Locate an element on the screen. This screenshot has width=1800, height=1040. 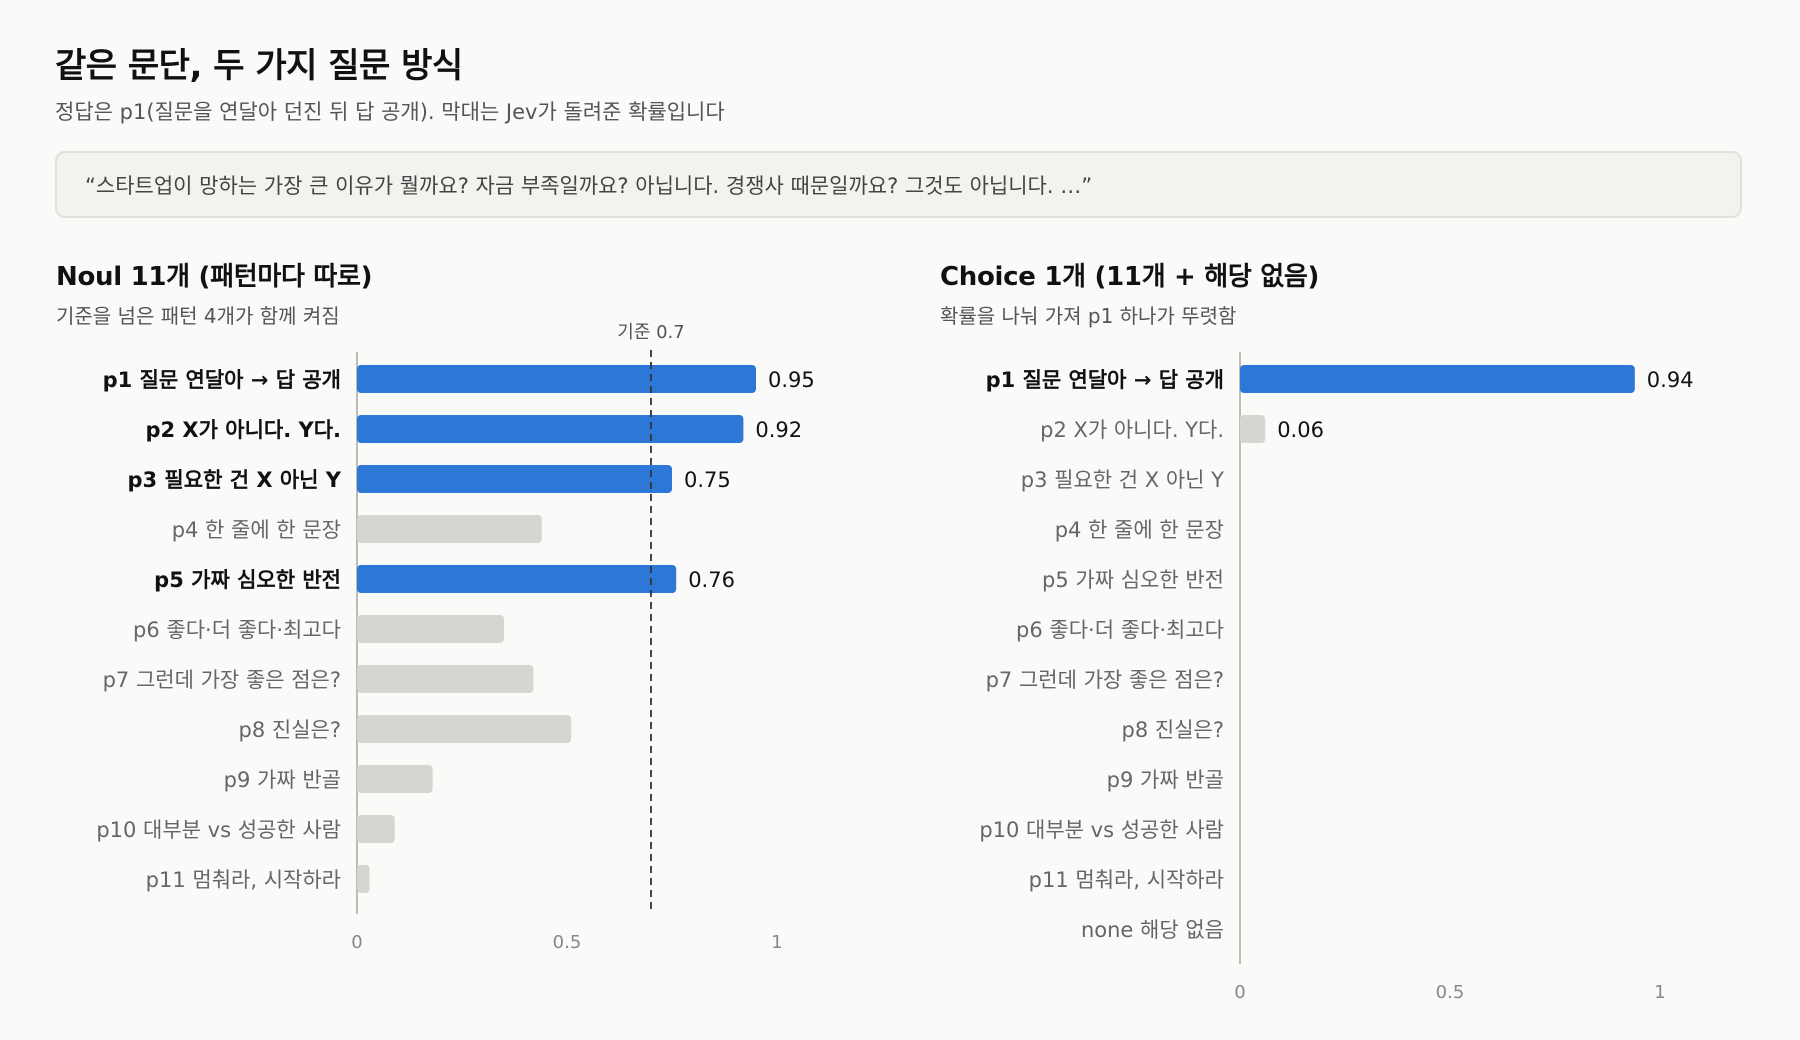
choice-category-label: p2 X가 아니다. Y다. is located at coordinates (1132, 430).